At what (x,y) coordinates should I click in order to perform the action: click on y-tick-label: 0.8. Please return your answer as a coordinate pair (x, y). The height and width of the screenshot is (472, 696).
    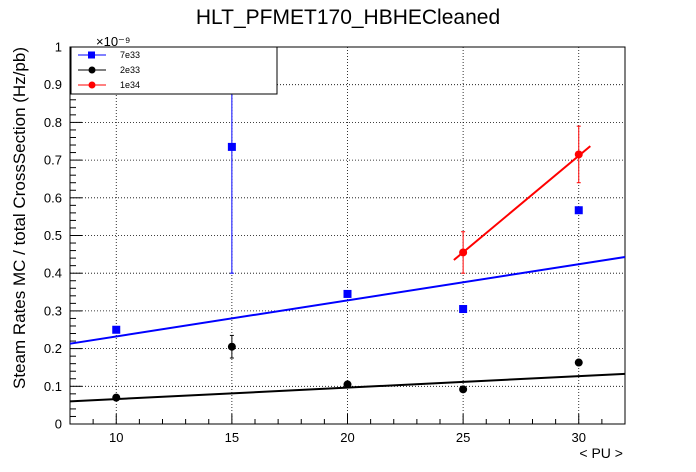
    Looking at the image, I should click on (53, 122).